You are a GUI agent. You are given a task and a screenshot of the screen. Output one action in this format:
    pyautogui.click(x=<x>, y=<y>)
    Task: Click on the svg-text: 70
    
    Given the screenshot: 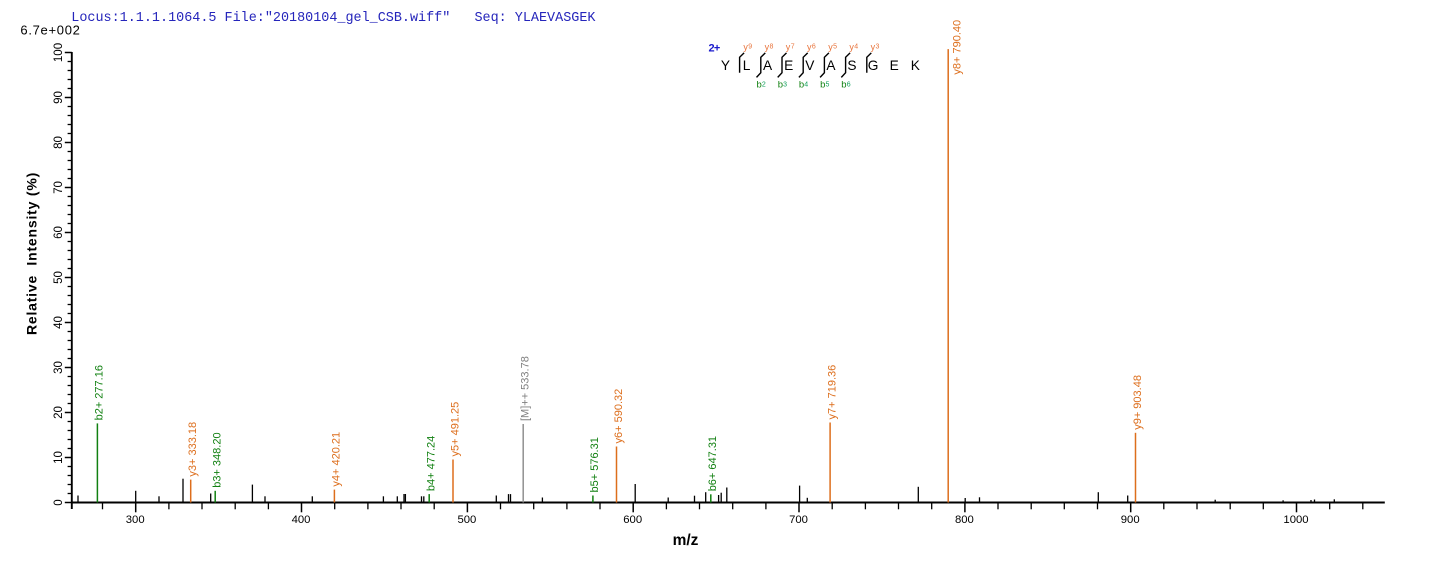 What is the action you would take?
    pyautogui.click(x=59, y=187)
    